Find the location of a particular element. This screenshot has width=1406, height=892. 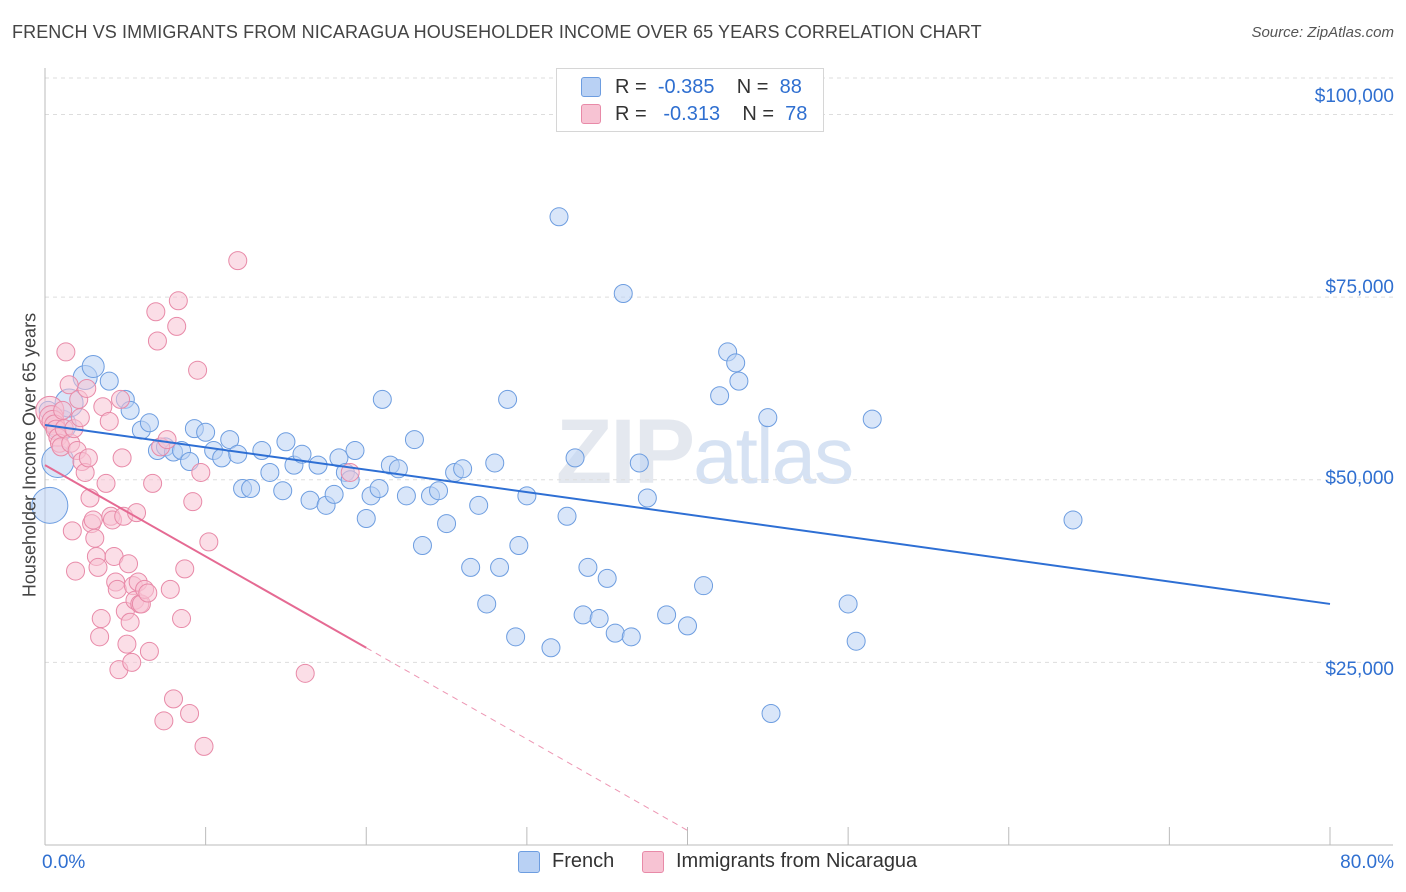

legend-r-value: -0.385 is located at coordinates (686, 86).